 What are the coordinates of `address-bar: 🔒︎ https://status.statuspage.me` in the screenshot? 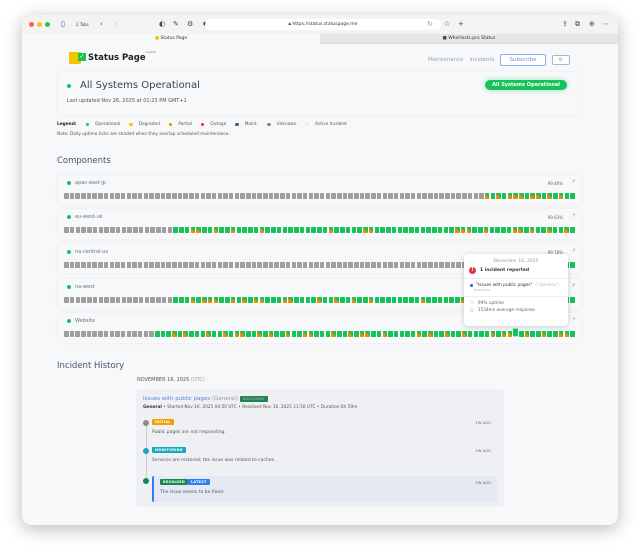 It's located at (323, 24).